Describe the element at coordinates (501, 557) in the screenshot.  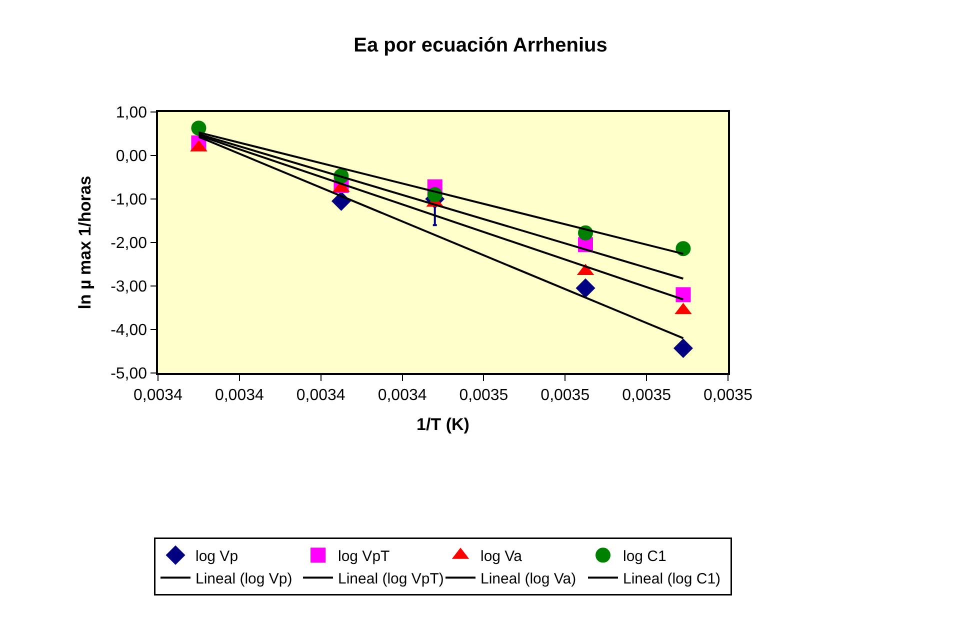
I see `legend-label: log Va` at that location.